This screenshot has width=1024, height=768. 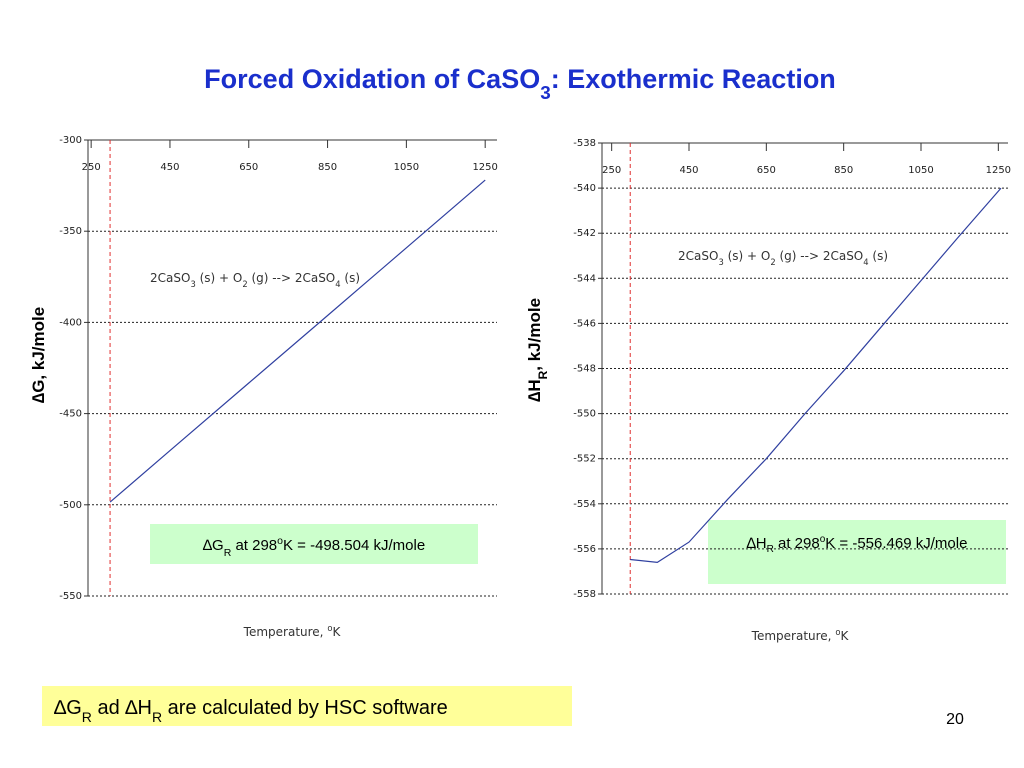 What do you see at coordinates (756, 543) in the screenshot?
I see `box-text: ∆H` at bounding box center [756, 543].